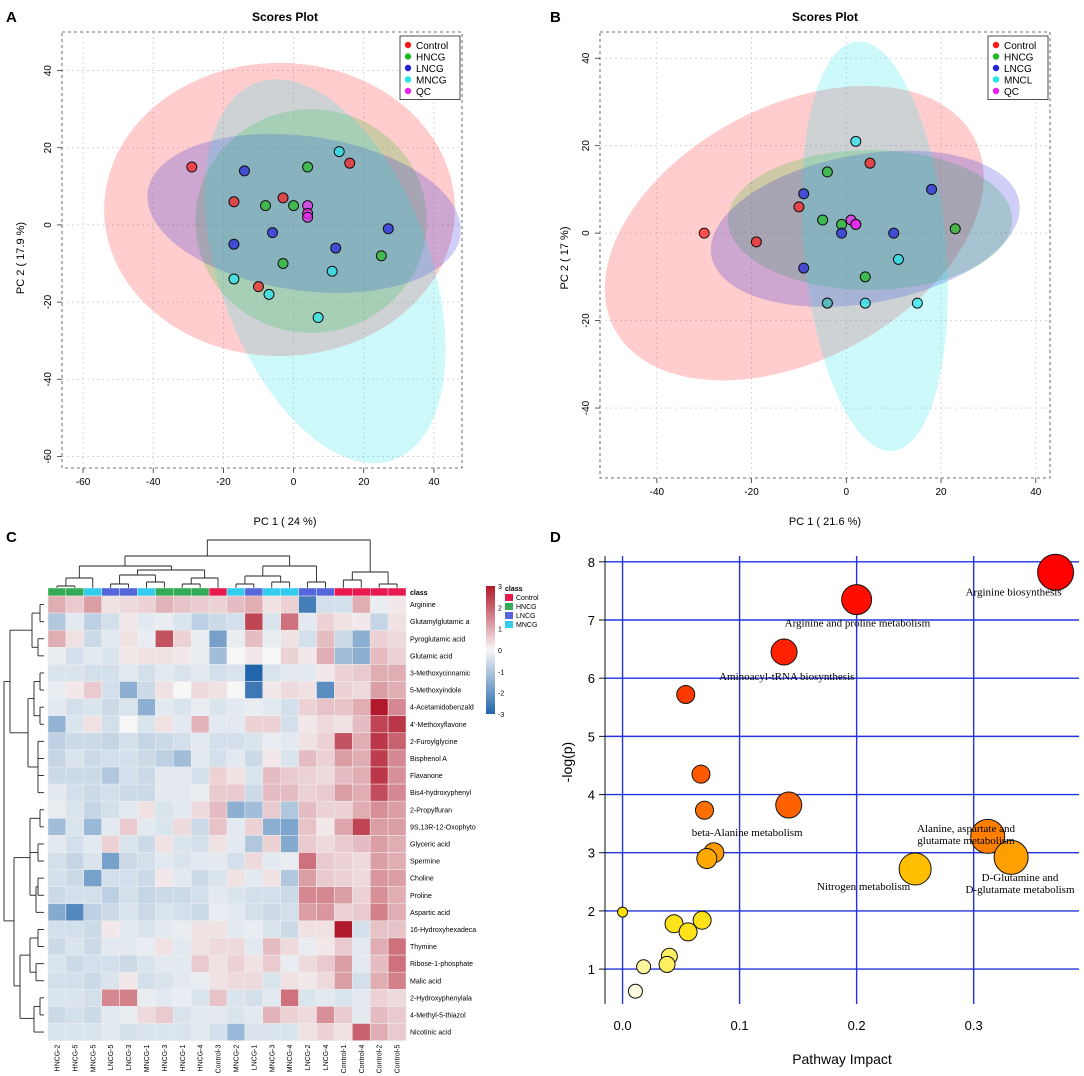 Image resolution: width=1084 pixels, height=1076 pixels. Describe the element at coordinates (57, 592) in the screenshot. I see `c-class-bar-hncg` at that location.